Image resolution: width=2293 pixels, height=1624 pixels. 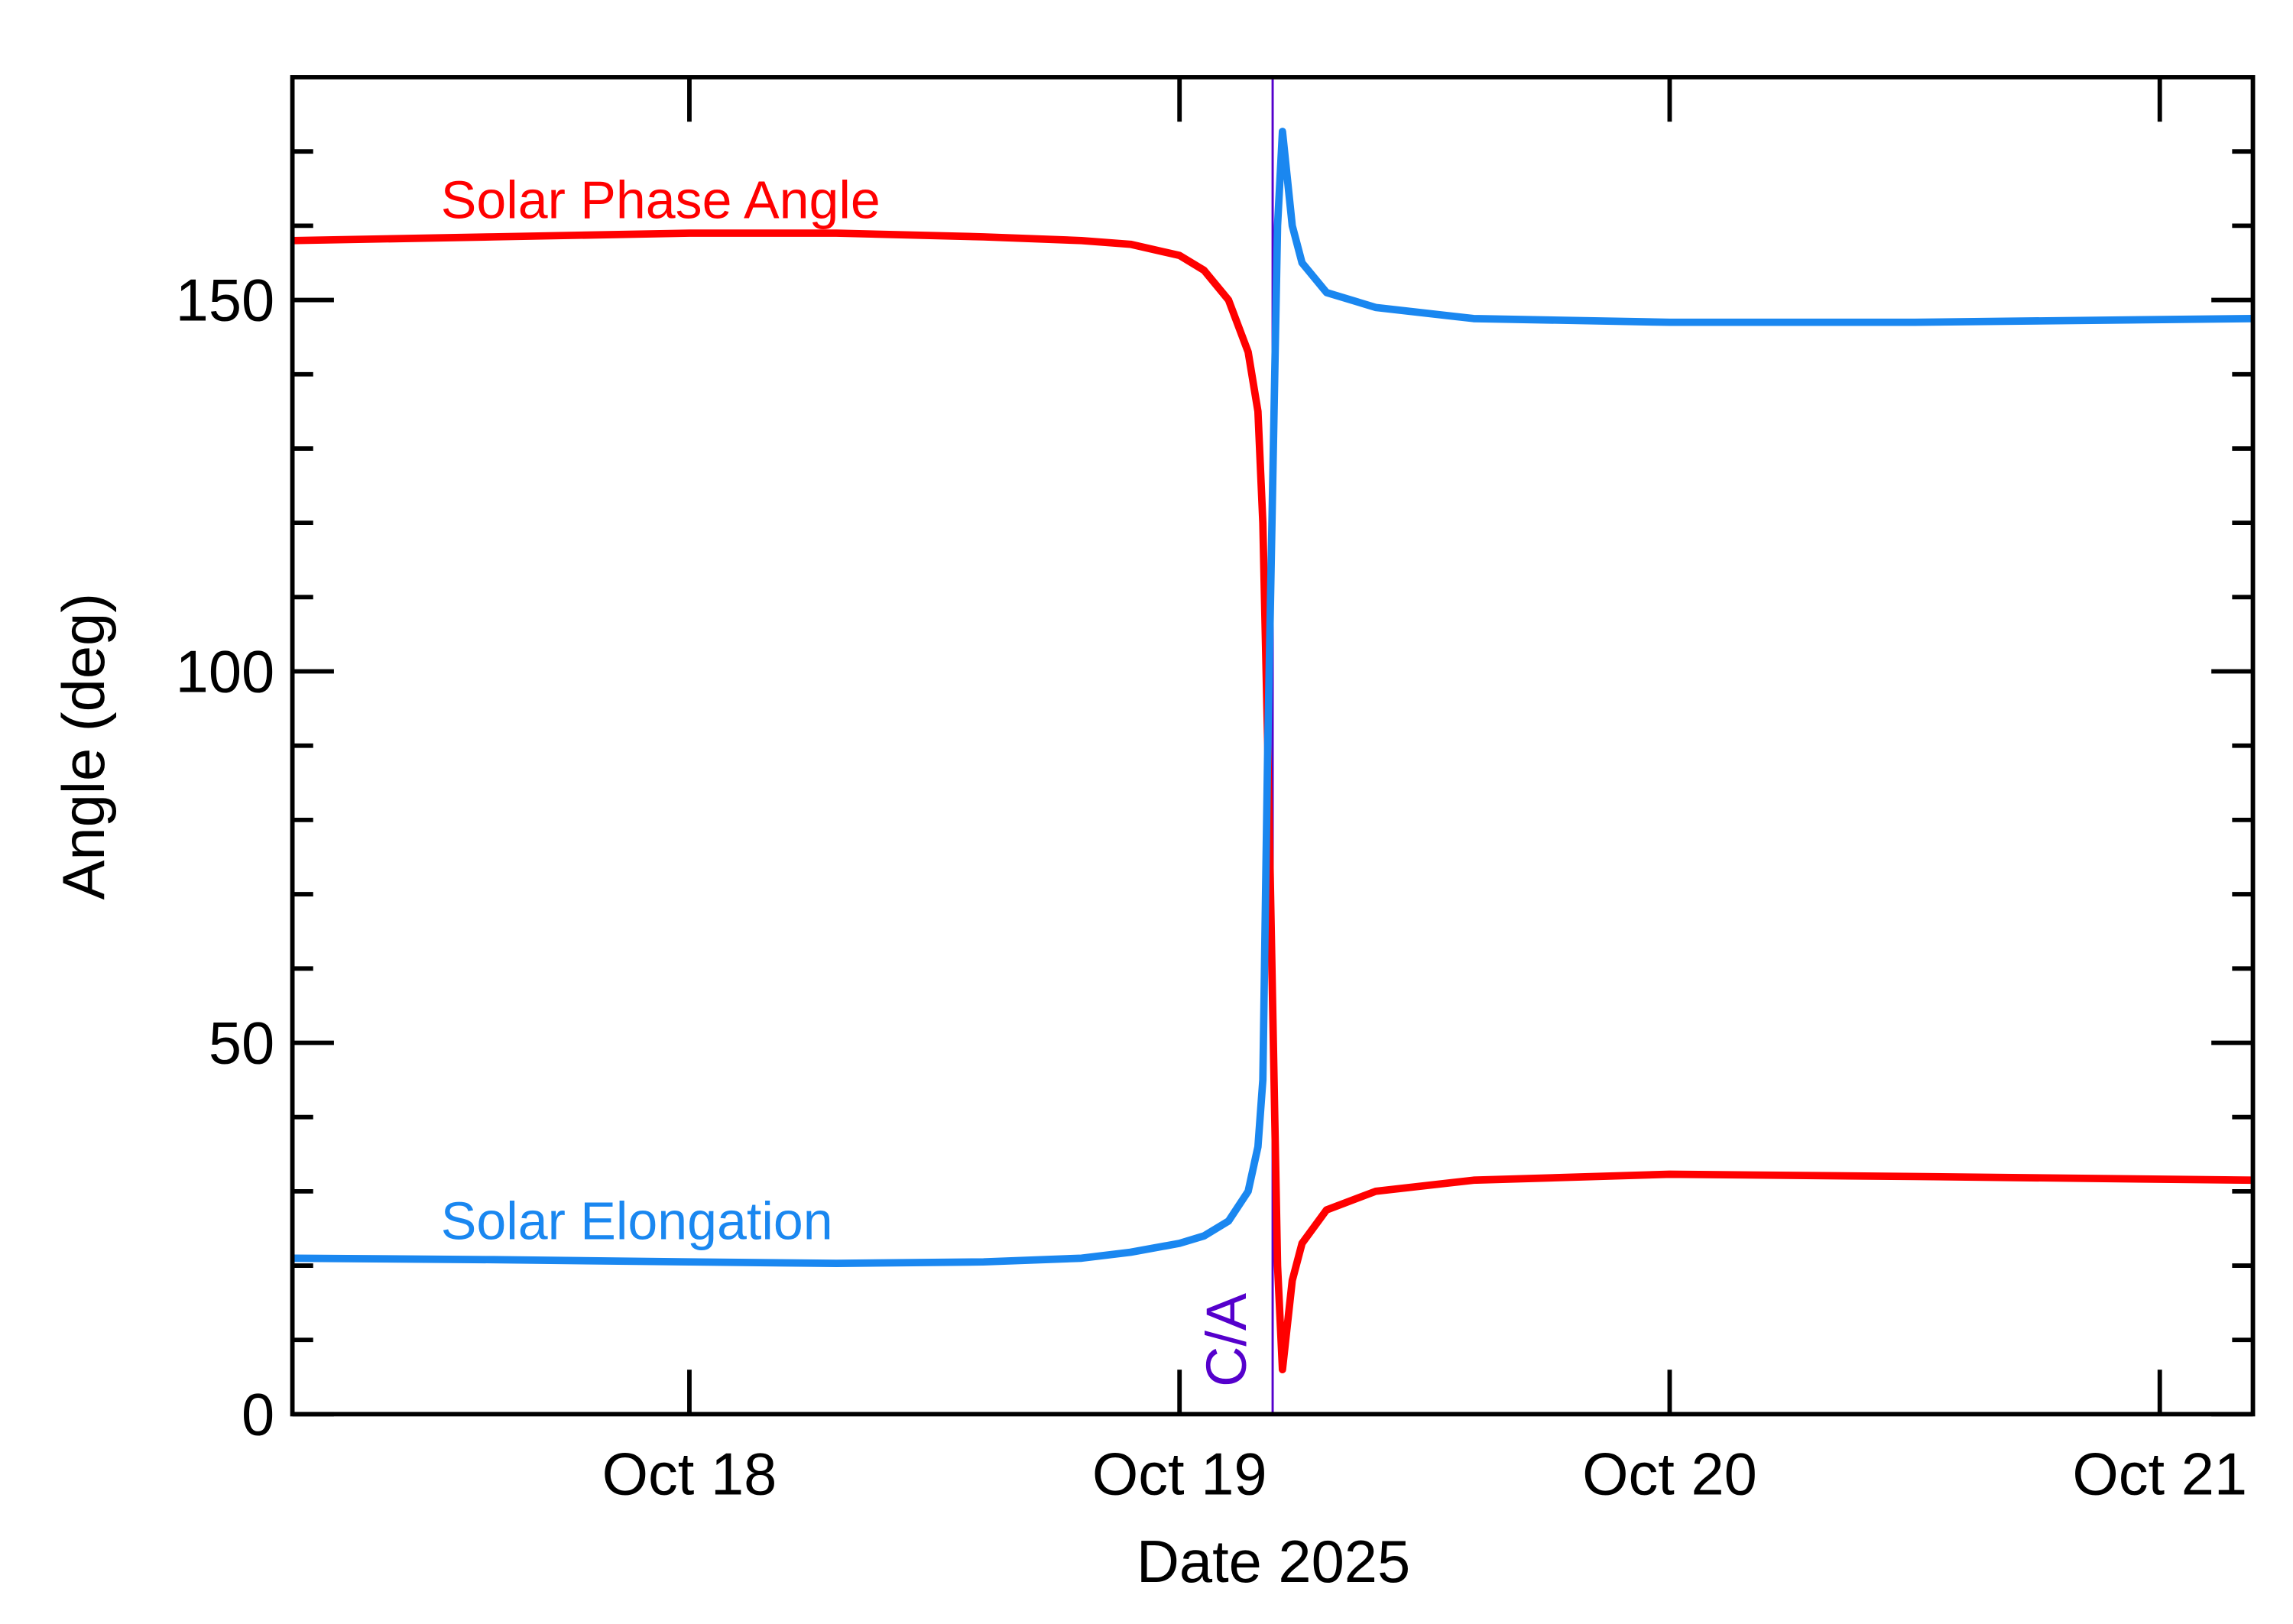 I want to click on series-label: Solar Phase Angle, so click(x=661, y=199).